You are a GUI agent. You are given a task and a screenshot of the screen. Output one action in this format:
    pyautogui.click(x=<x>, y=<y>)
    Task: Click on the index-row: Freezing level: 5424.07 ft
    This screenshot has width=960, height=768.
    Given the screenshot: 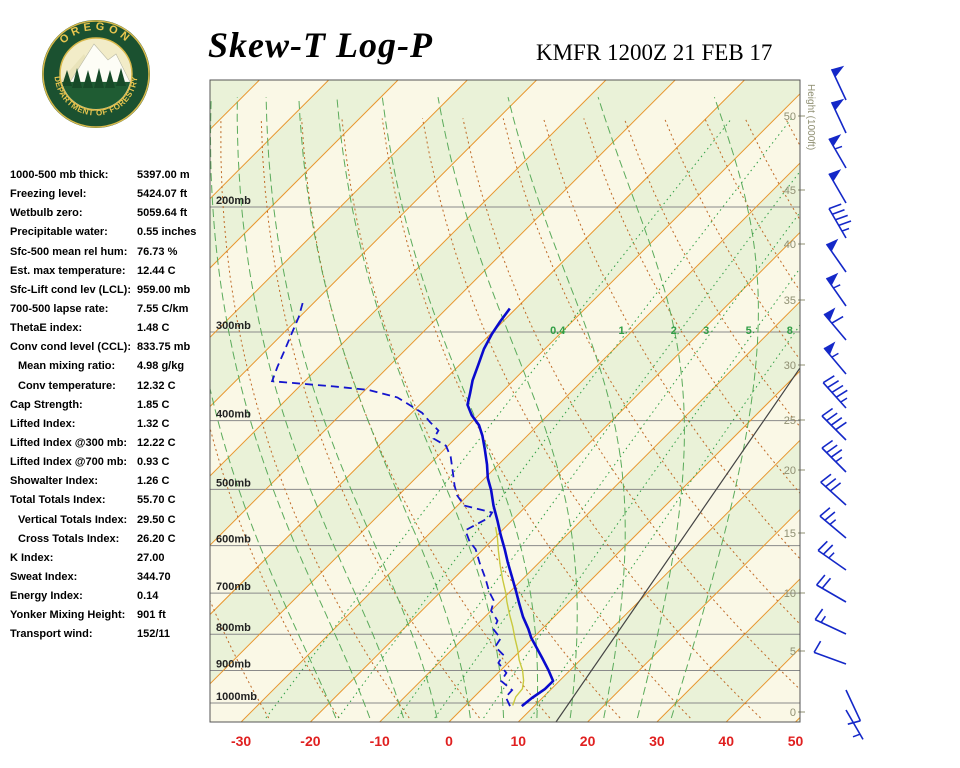 What is the action you would take?
    pyautogui.click(x=112, y=197)
    